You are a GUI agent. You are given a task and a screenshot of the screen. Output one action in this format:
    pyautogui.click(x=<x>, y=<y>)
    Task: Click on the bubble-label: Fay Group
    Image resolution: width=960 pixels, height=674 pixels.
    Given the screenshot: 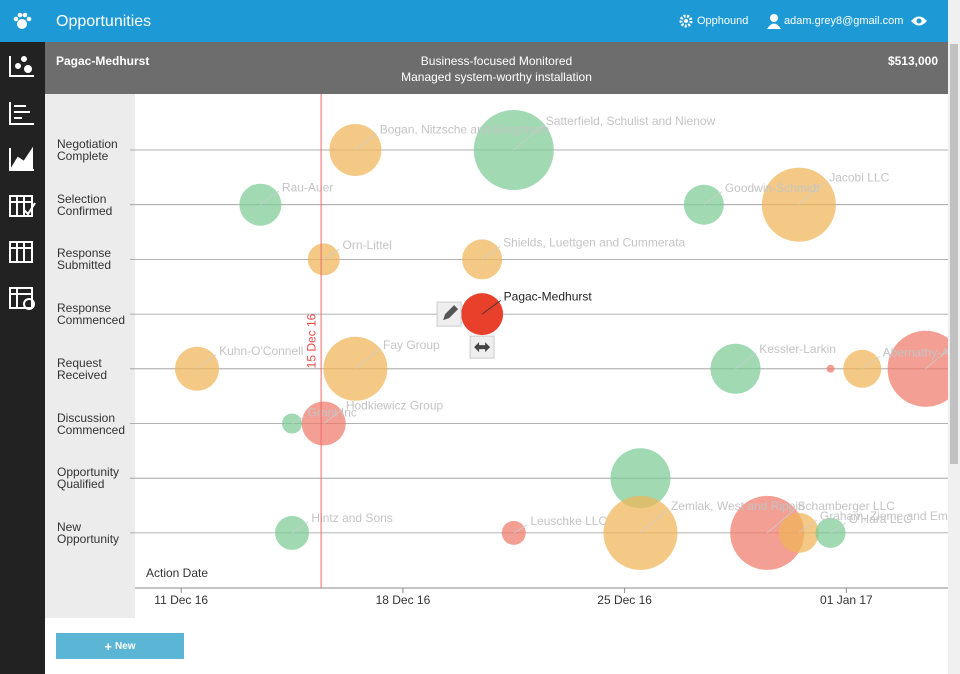 What is the action you would take?
    pyautogui.click(x=411, y=345)
    